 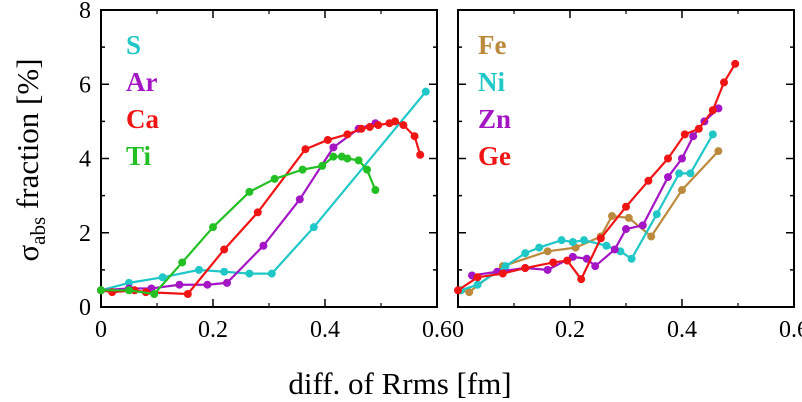 I want to click on right-x-tick-label: 0.6, so click(x=790, y=330).